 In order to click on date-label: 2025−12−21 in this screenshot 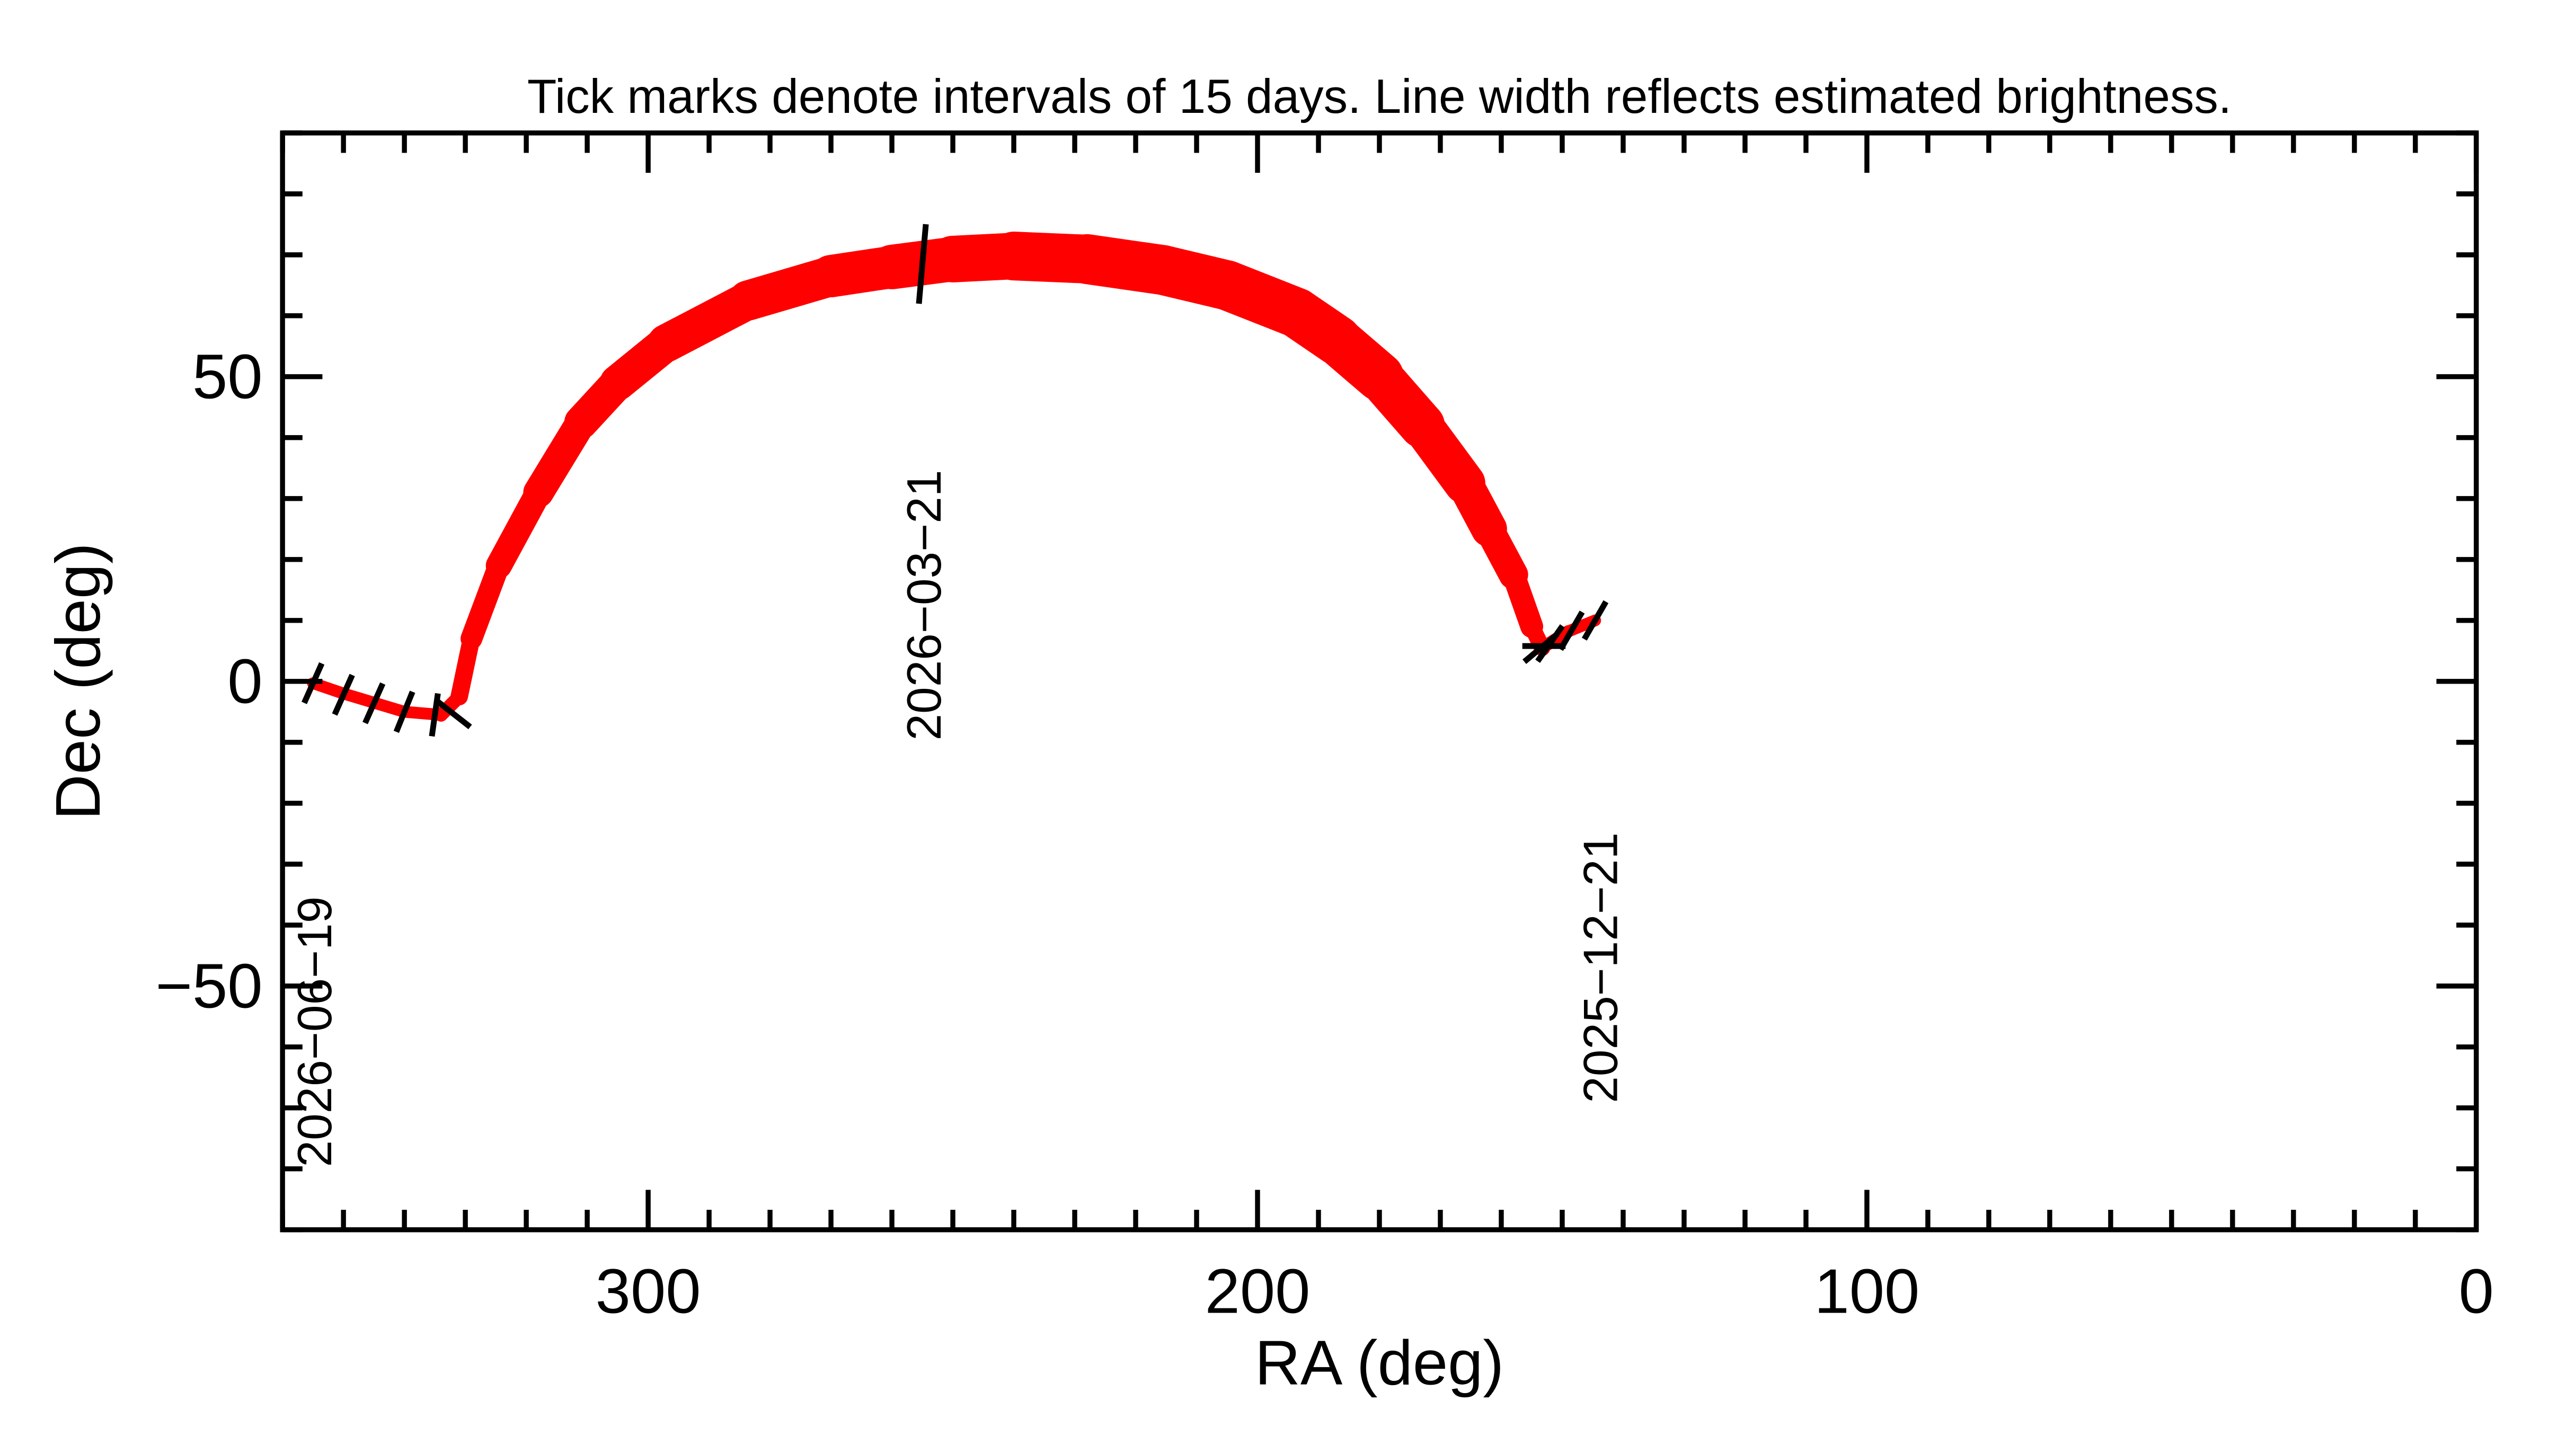, I will do `click(1600, 968)`.